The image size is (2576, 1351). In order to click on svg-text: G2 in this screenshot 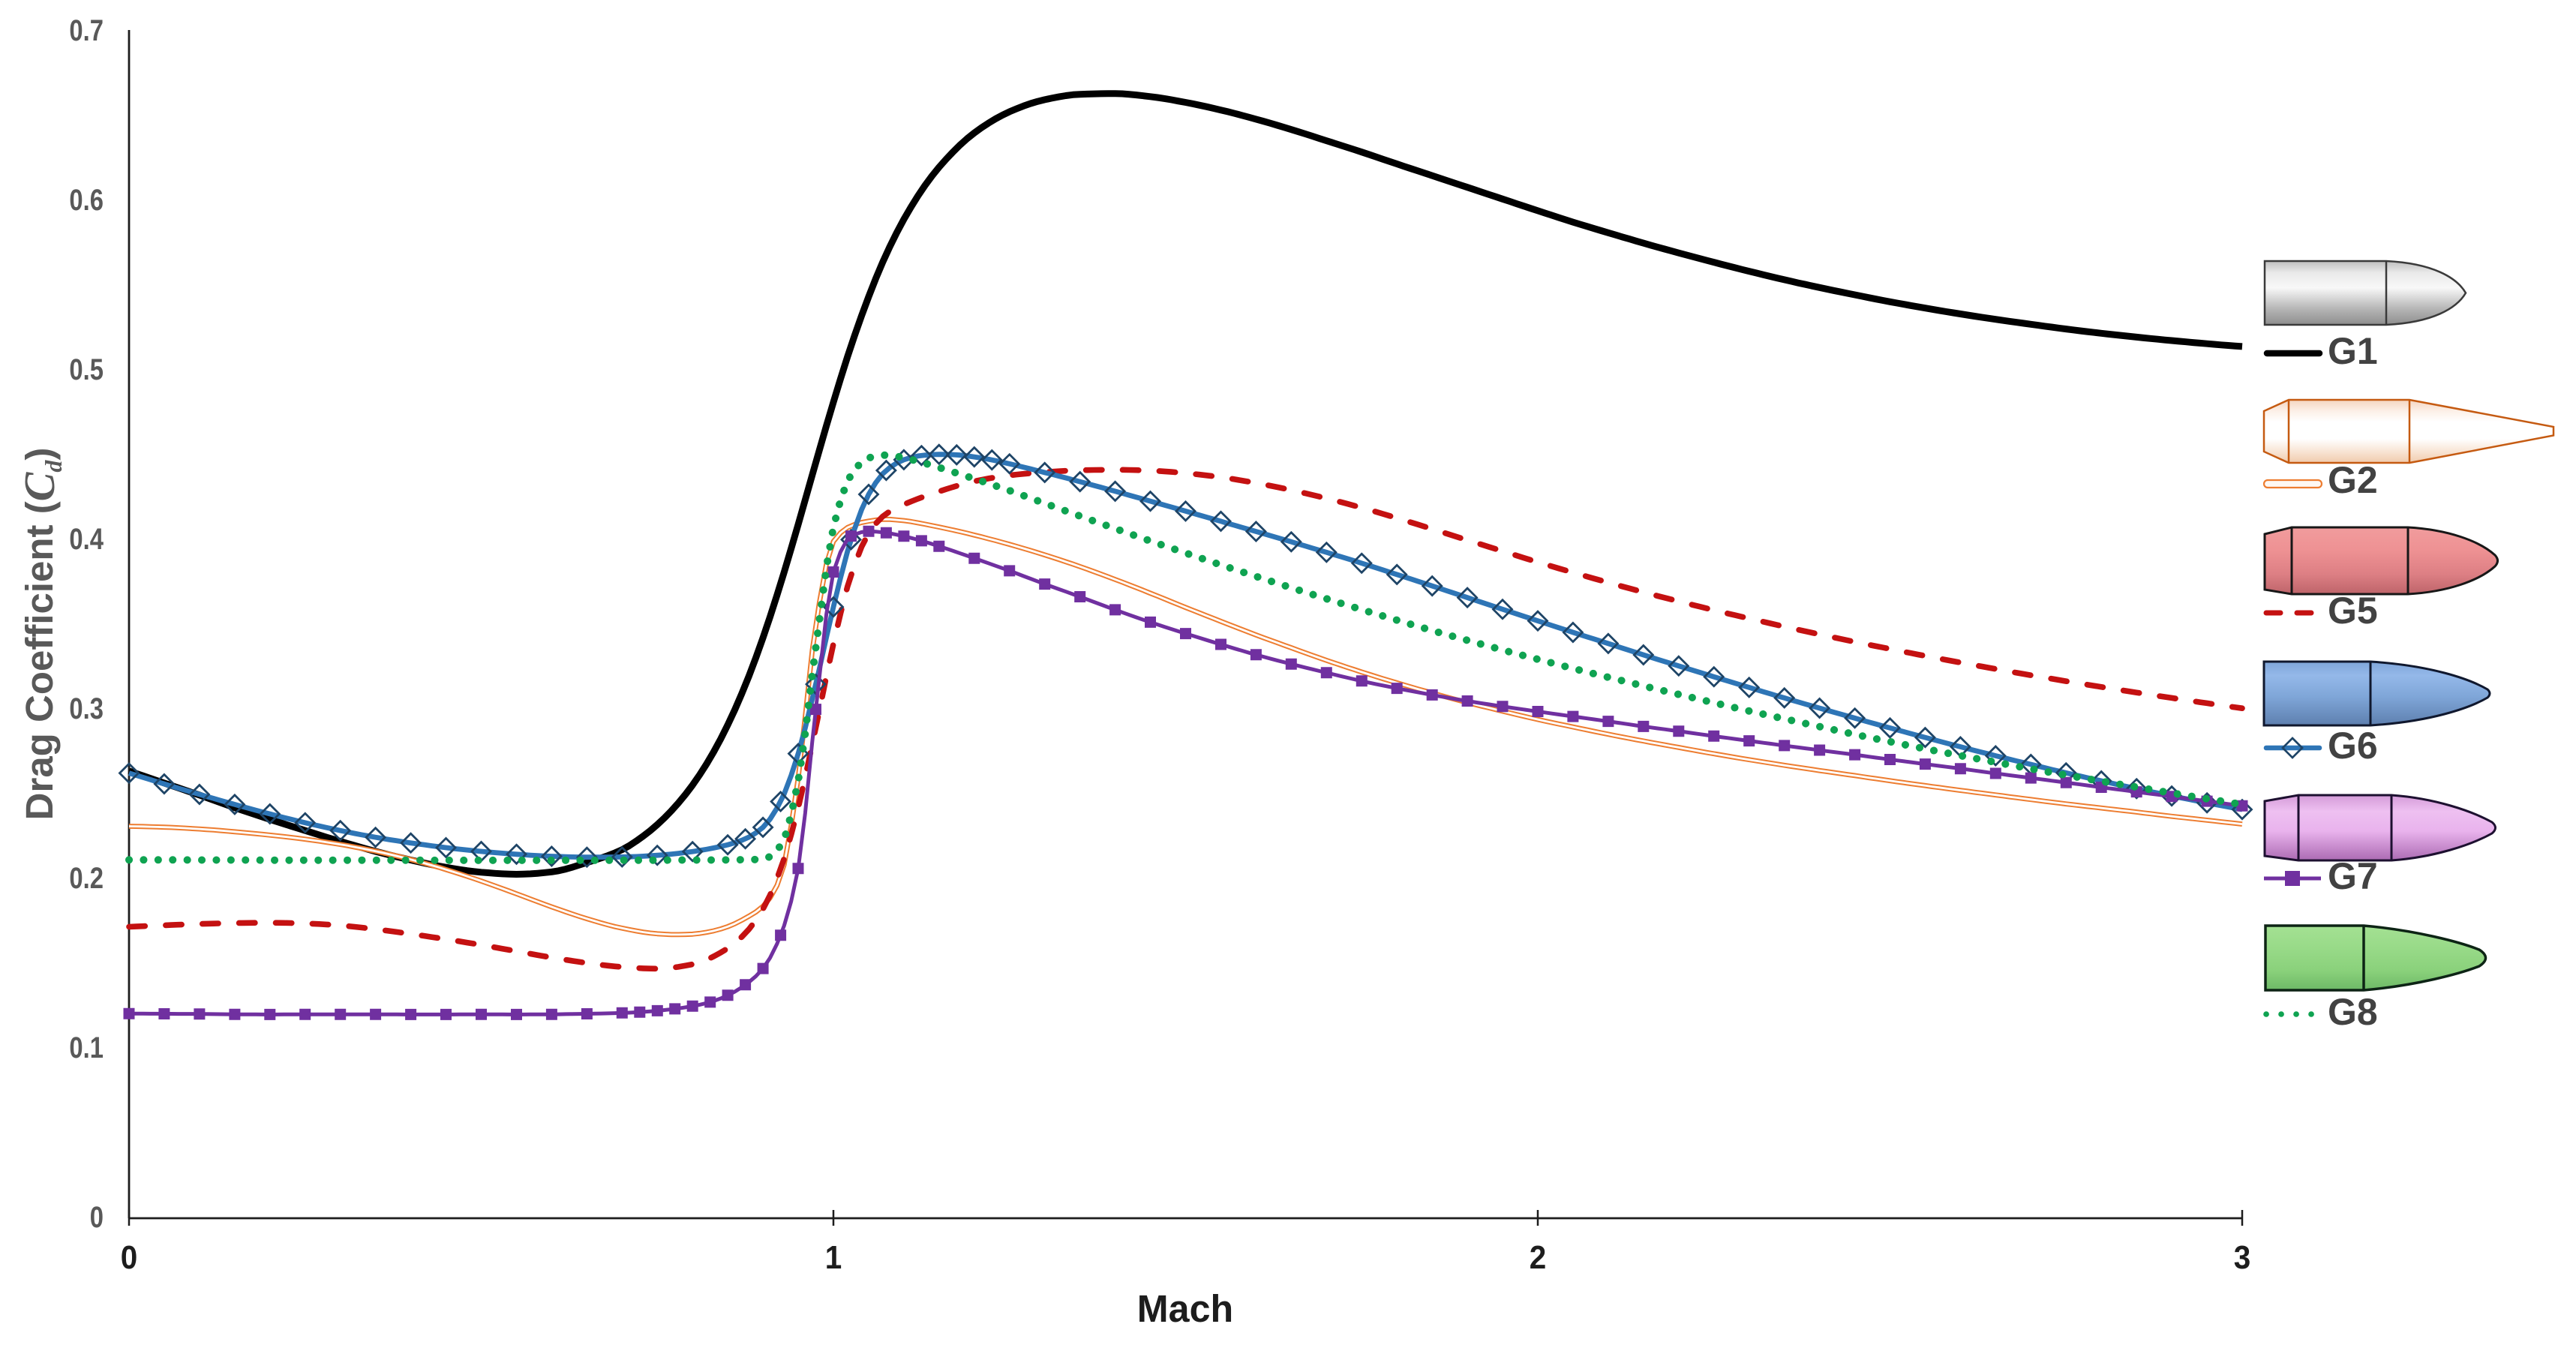, I will do `click(2353, 480)`.